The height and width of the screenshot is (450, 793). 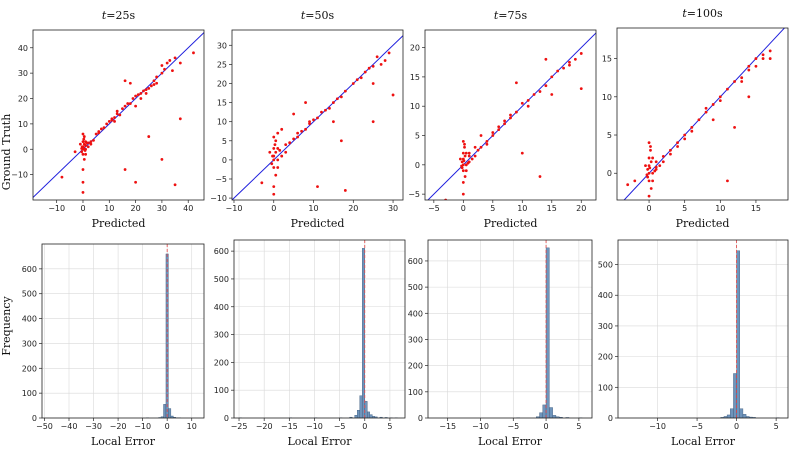 What do you see at coordinates (93, 426) in the screenshot?
I see `x-tick-label: −30` at bounding box center [93, 426].